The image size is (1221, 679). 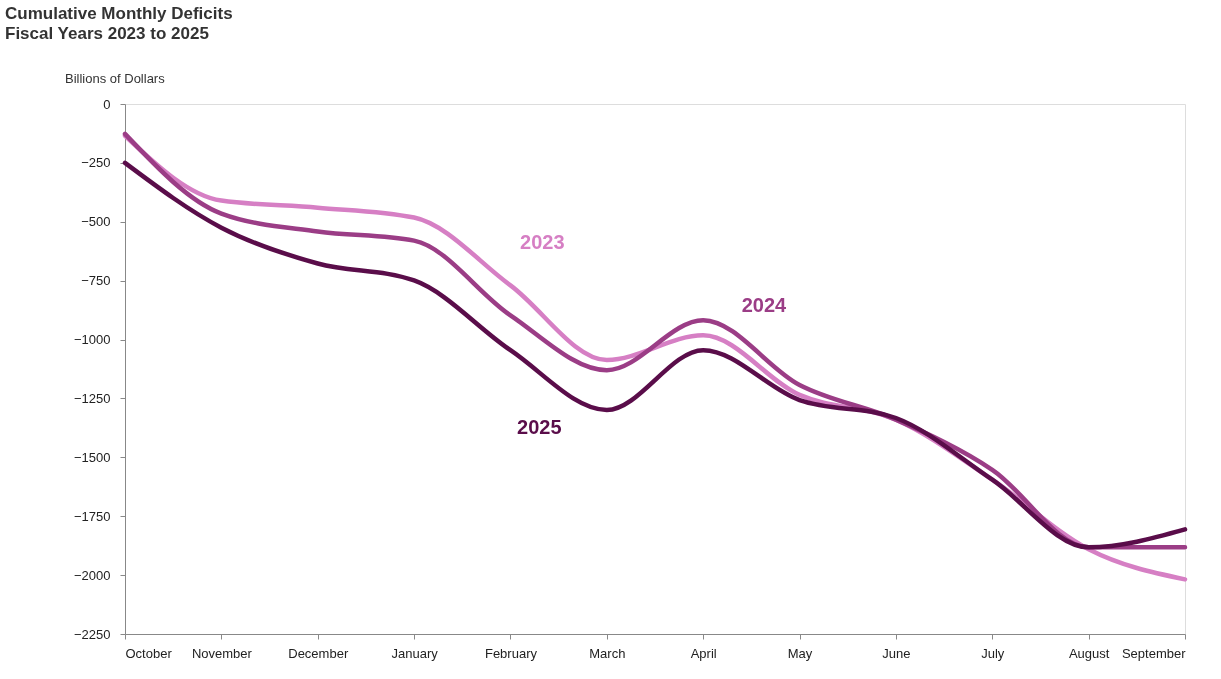 I want to click on y-tick-label: −1500, so click(x=92, y=457).